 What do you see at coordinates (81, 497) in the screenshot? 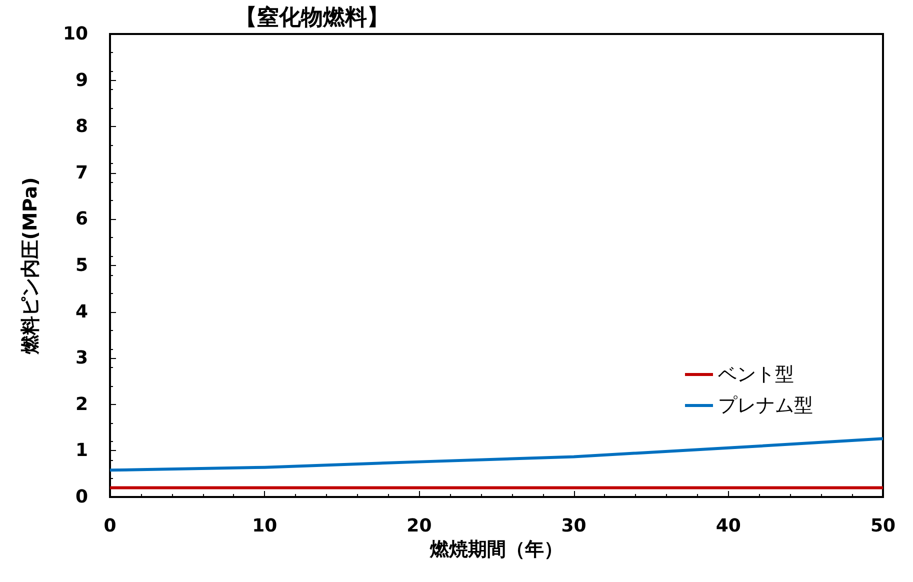
I see `y-tick-label: 0` at bounding box center [81, 497].